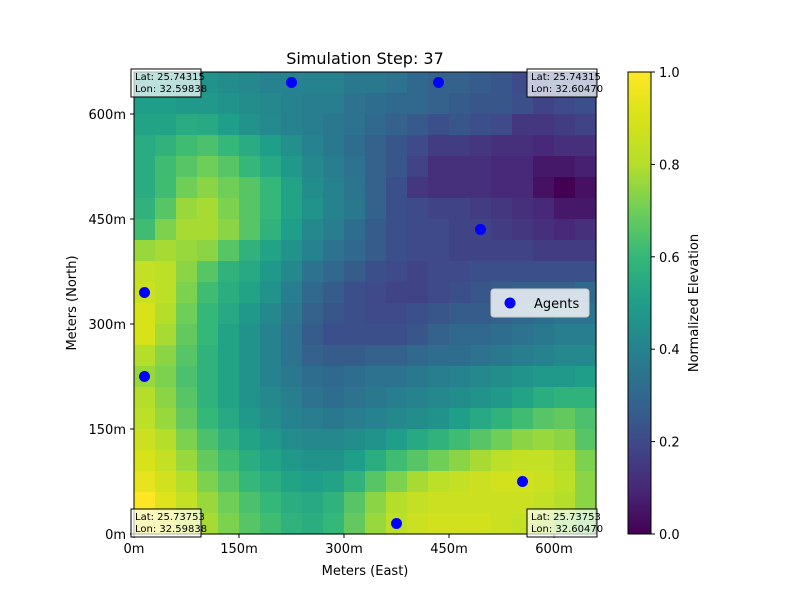  What do you see at coordinates (669, 258) in the screenshot?
I see `colorbar-tick-label: 0.6` at bounding box center [669, 258].